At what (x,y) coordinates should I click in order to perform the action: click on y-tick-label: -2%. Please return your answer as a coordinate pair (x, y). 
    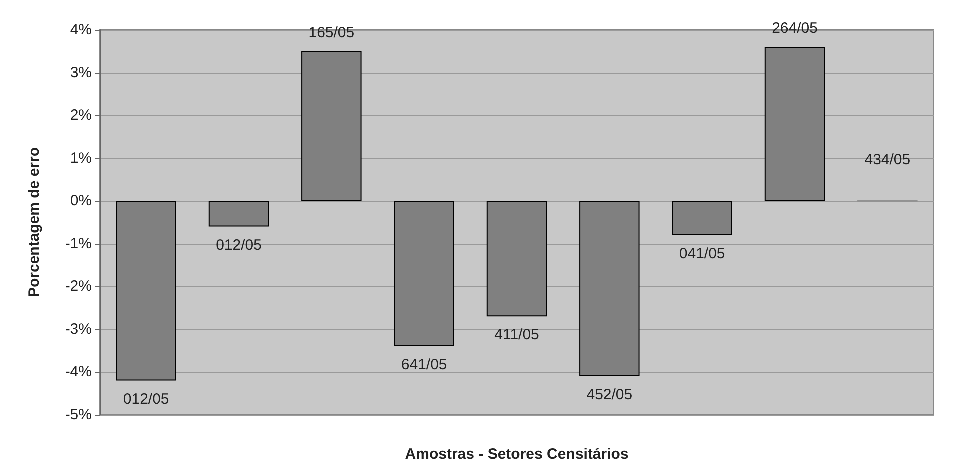
    Looking at the image, I should click on (78, 287).